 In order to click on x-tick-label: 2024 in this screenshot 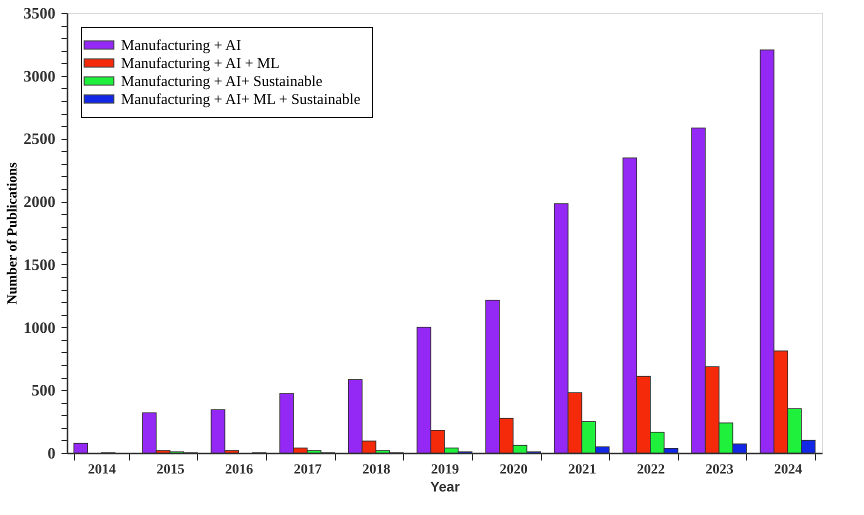, I will do `click(788, 470)`.